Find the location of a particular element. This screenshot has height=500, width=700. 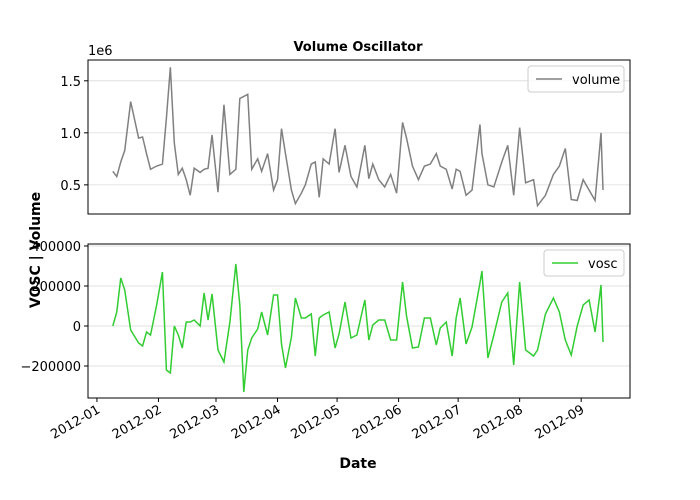

legend-label: vosc is located at coordinates (603, 264).